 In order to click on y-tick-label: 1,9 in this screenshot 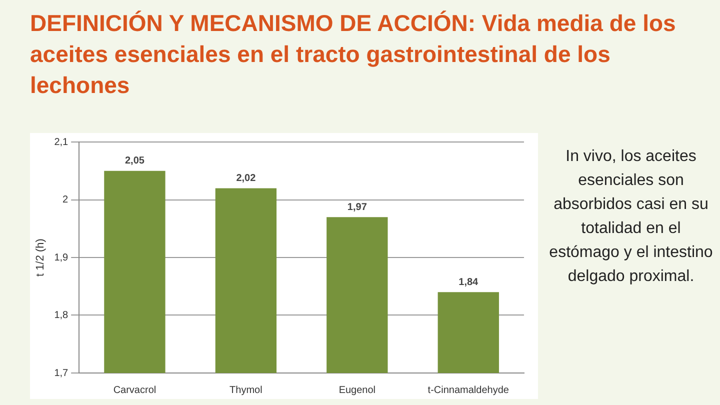, I will do `click(61, 258)`.